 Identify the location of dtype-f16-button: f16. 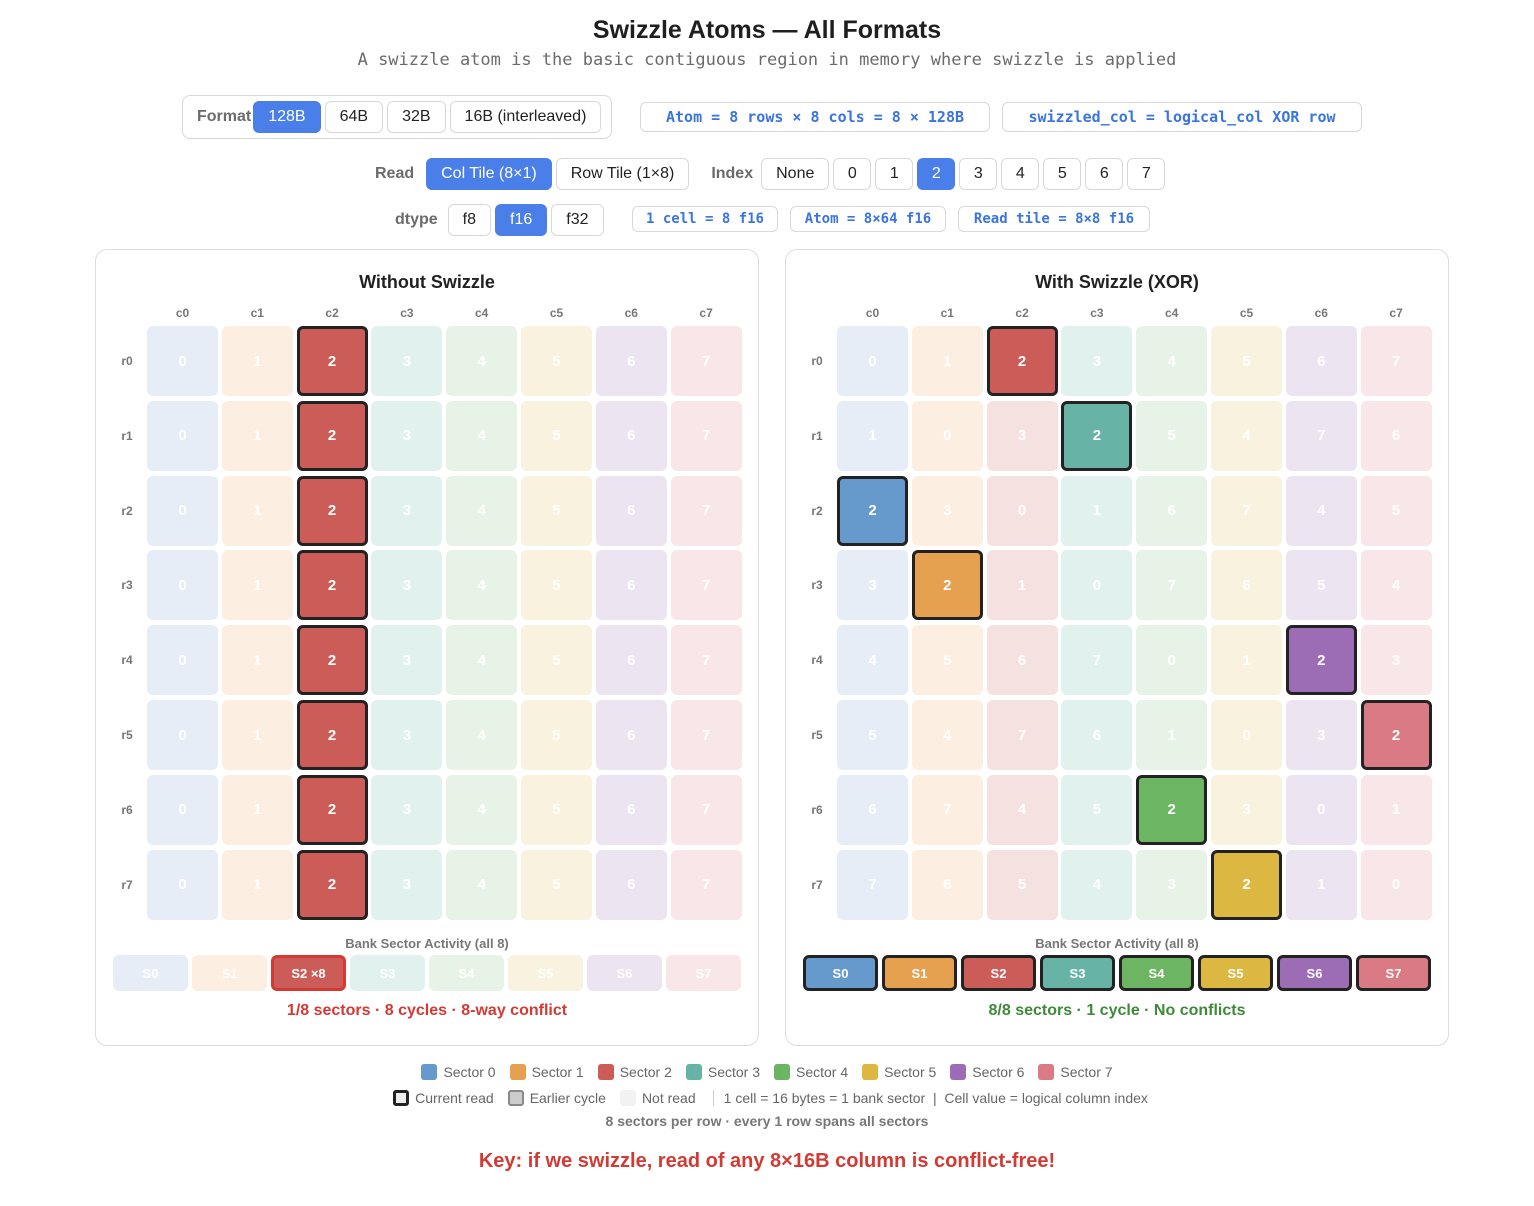
(521, 220).